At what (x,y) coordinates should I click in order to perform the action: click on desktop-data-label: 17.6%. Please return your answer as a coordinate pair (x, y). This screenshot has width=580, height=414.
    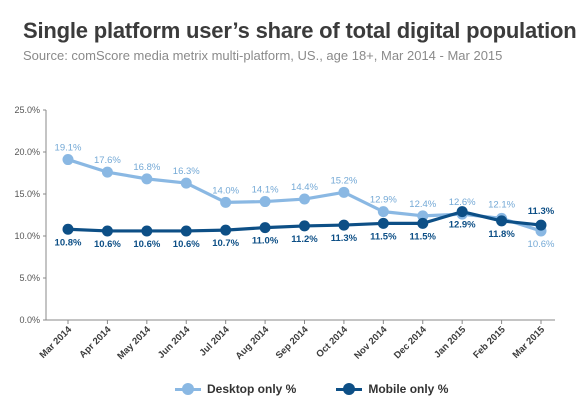
    Looking at the image, I should click on (107, 160).